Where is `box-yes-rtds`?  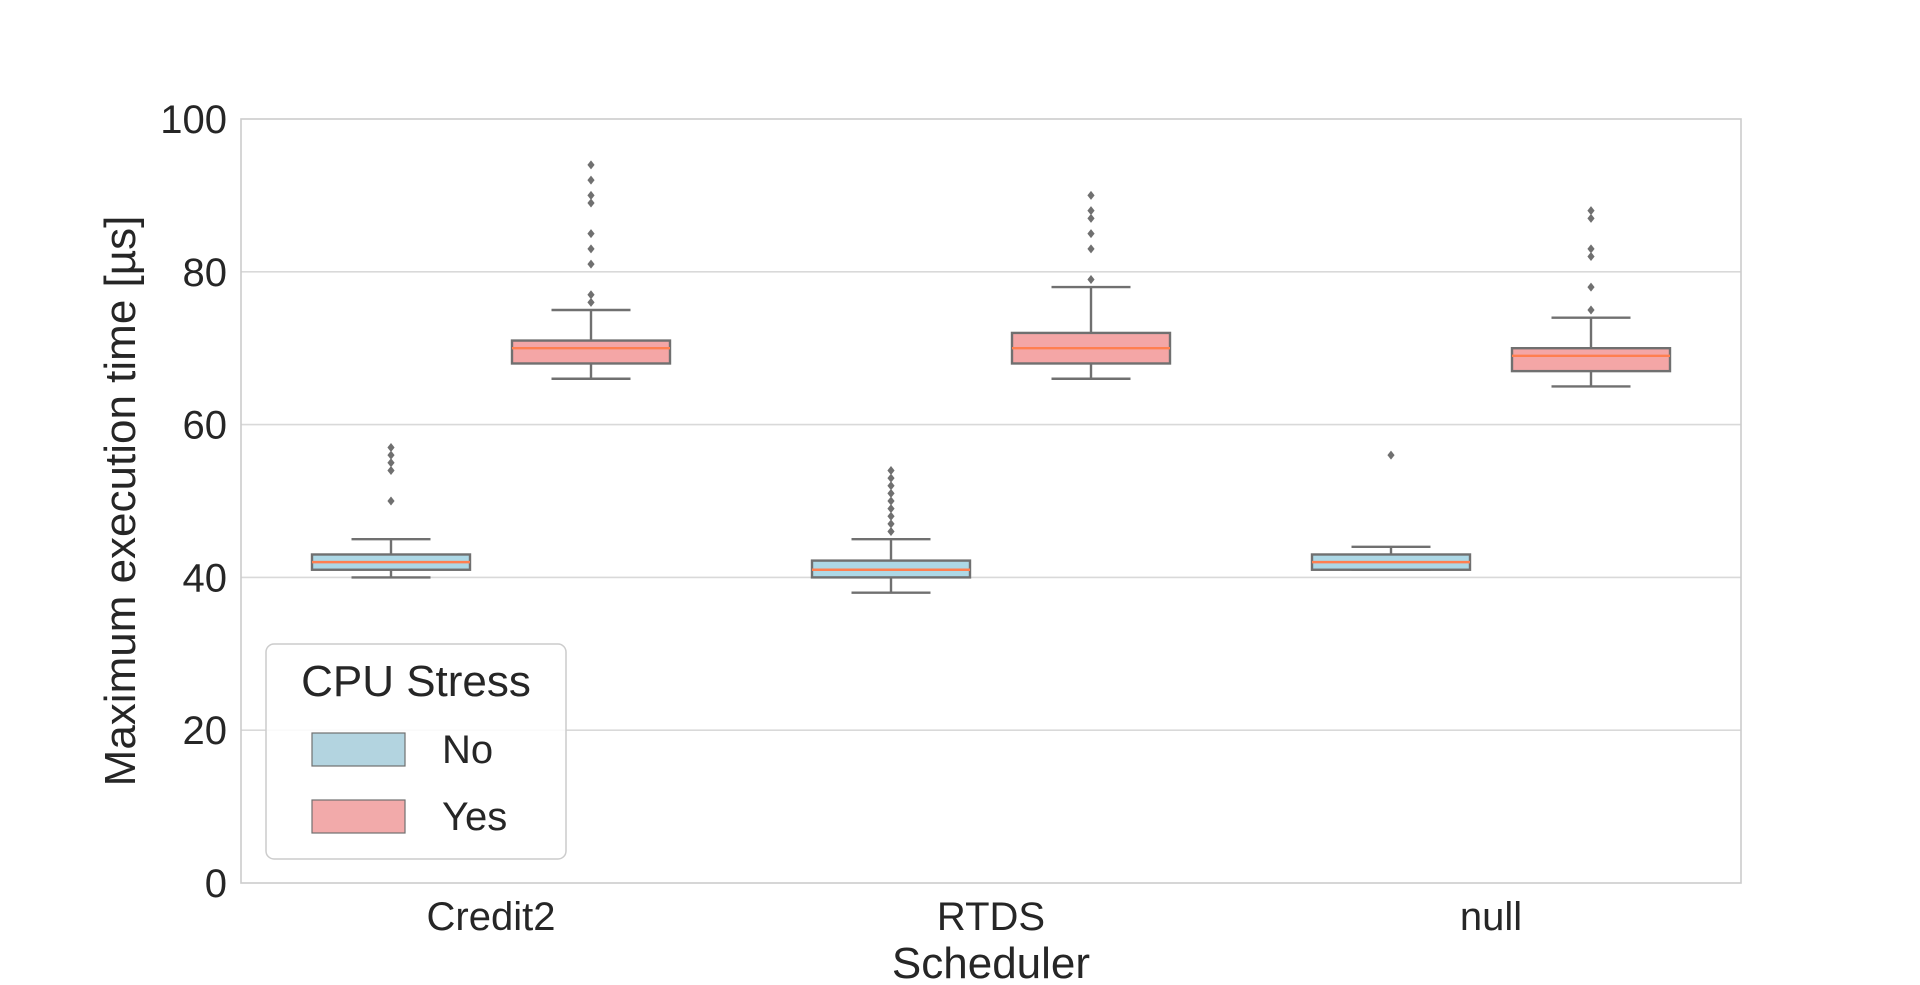
box-yes-rtds is located at coordinates (1091, 285).